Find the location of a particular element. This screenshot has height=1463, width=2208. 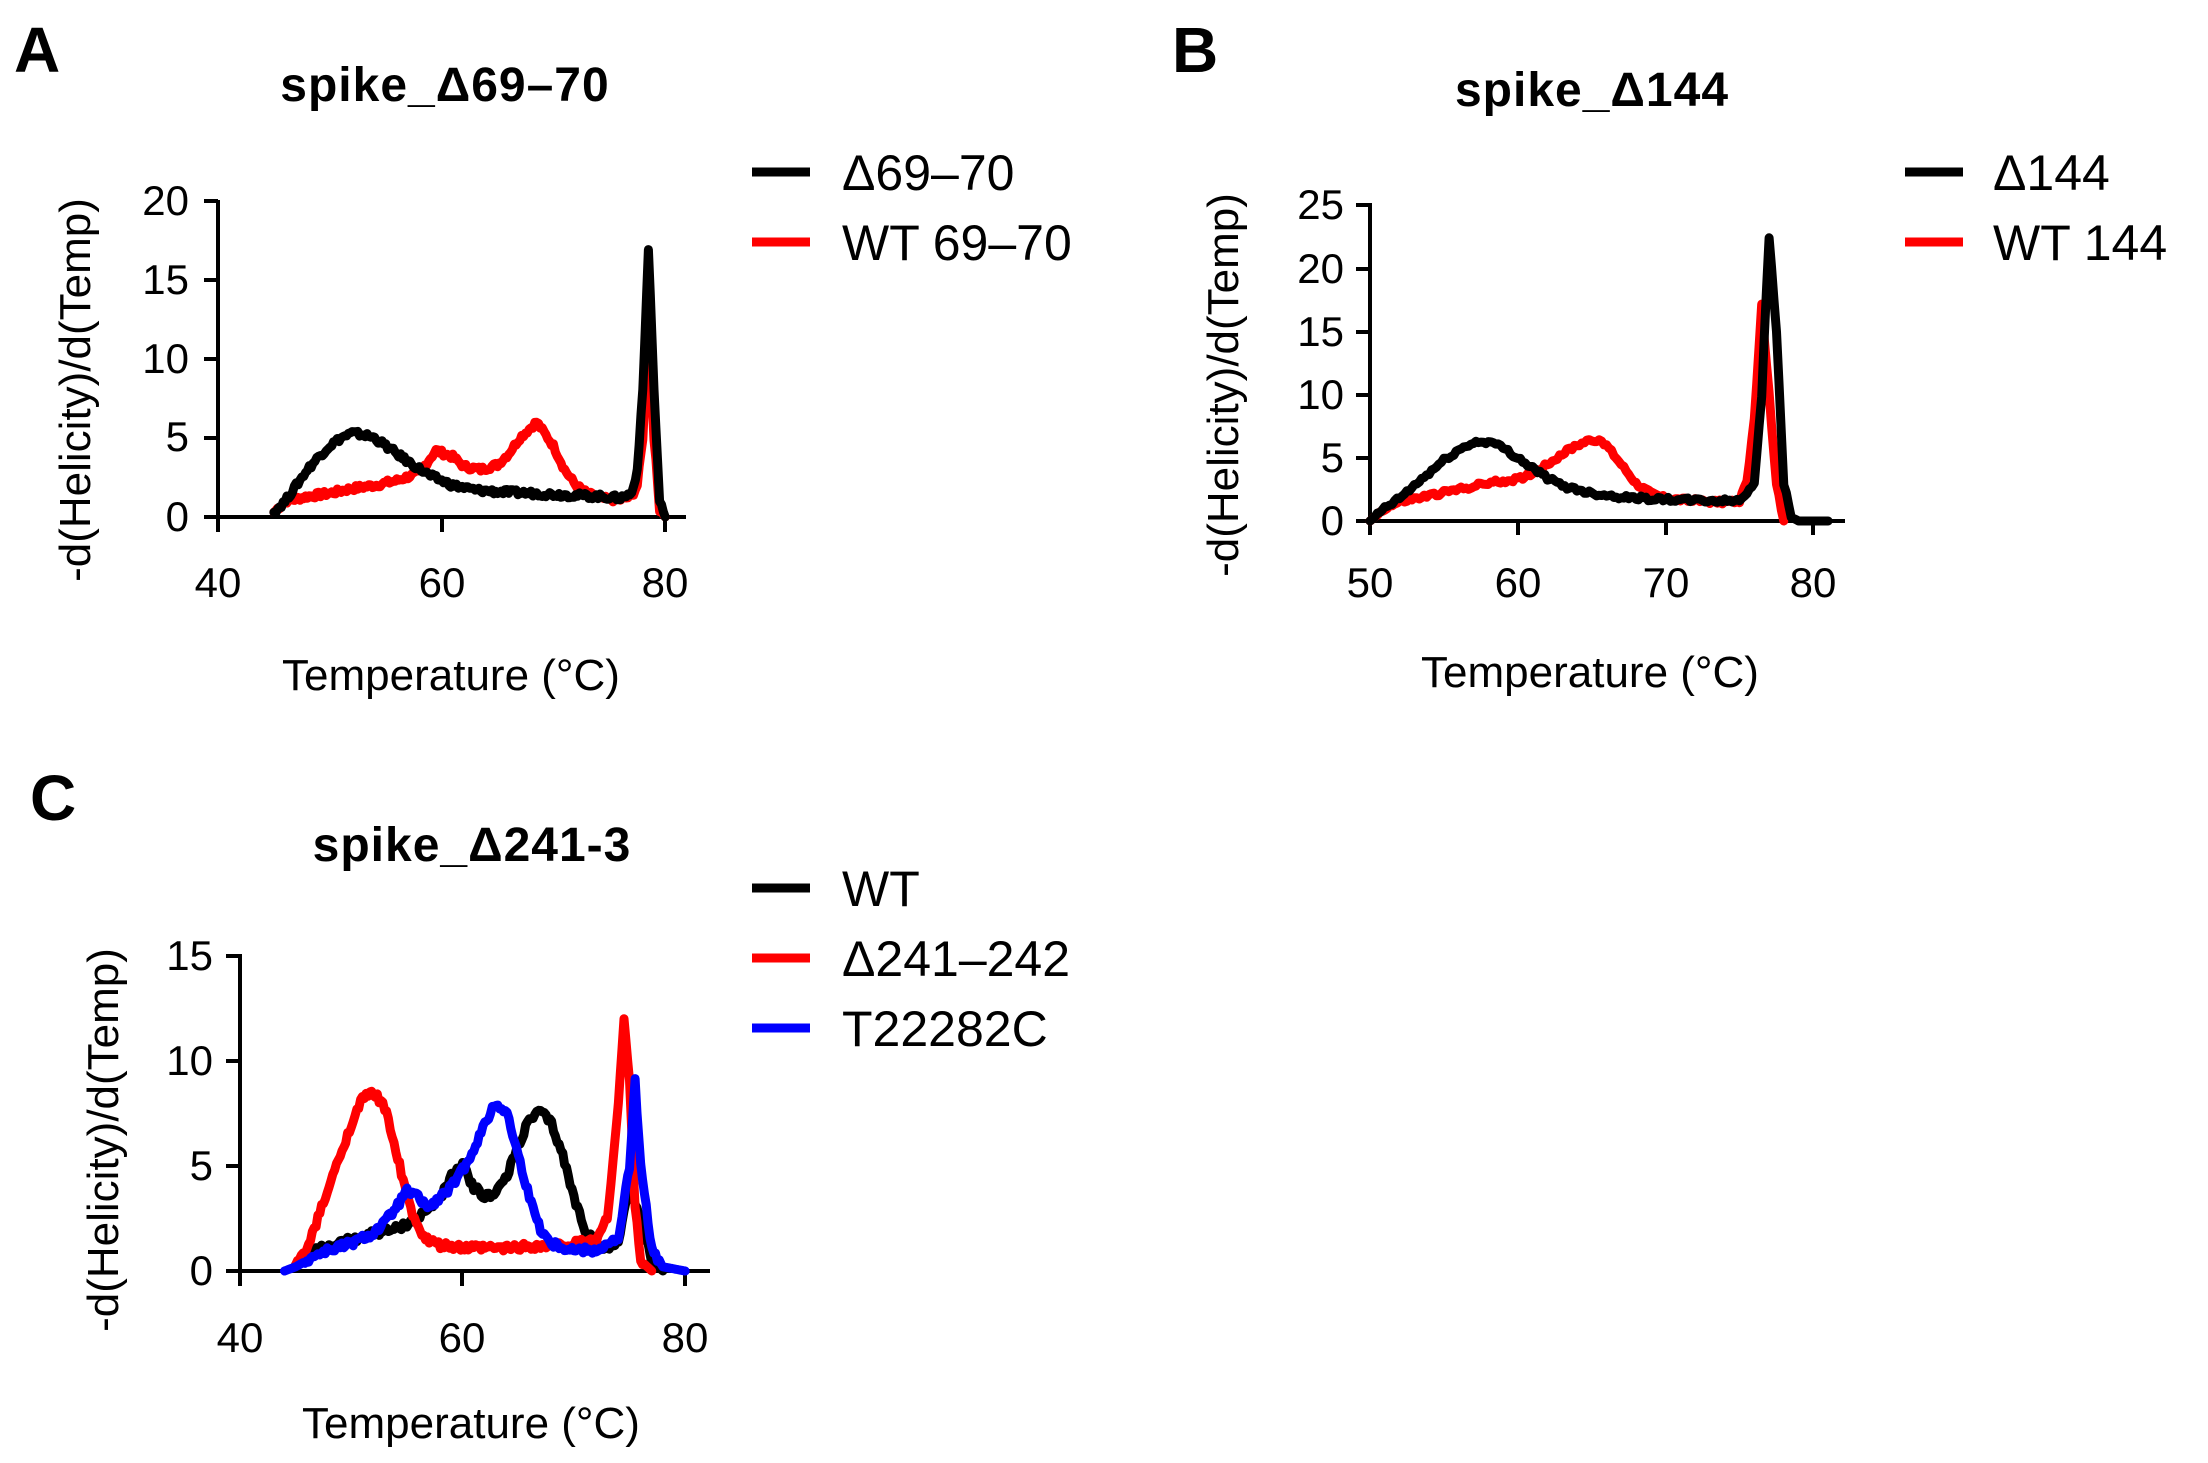

panel-a-ylabel: -d(Helicity)/d(Temp) is located at coordinates (75, 390).